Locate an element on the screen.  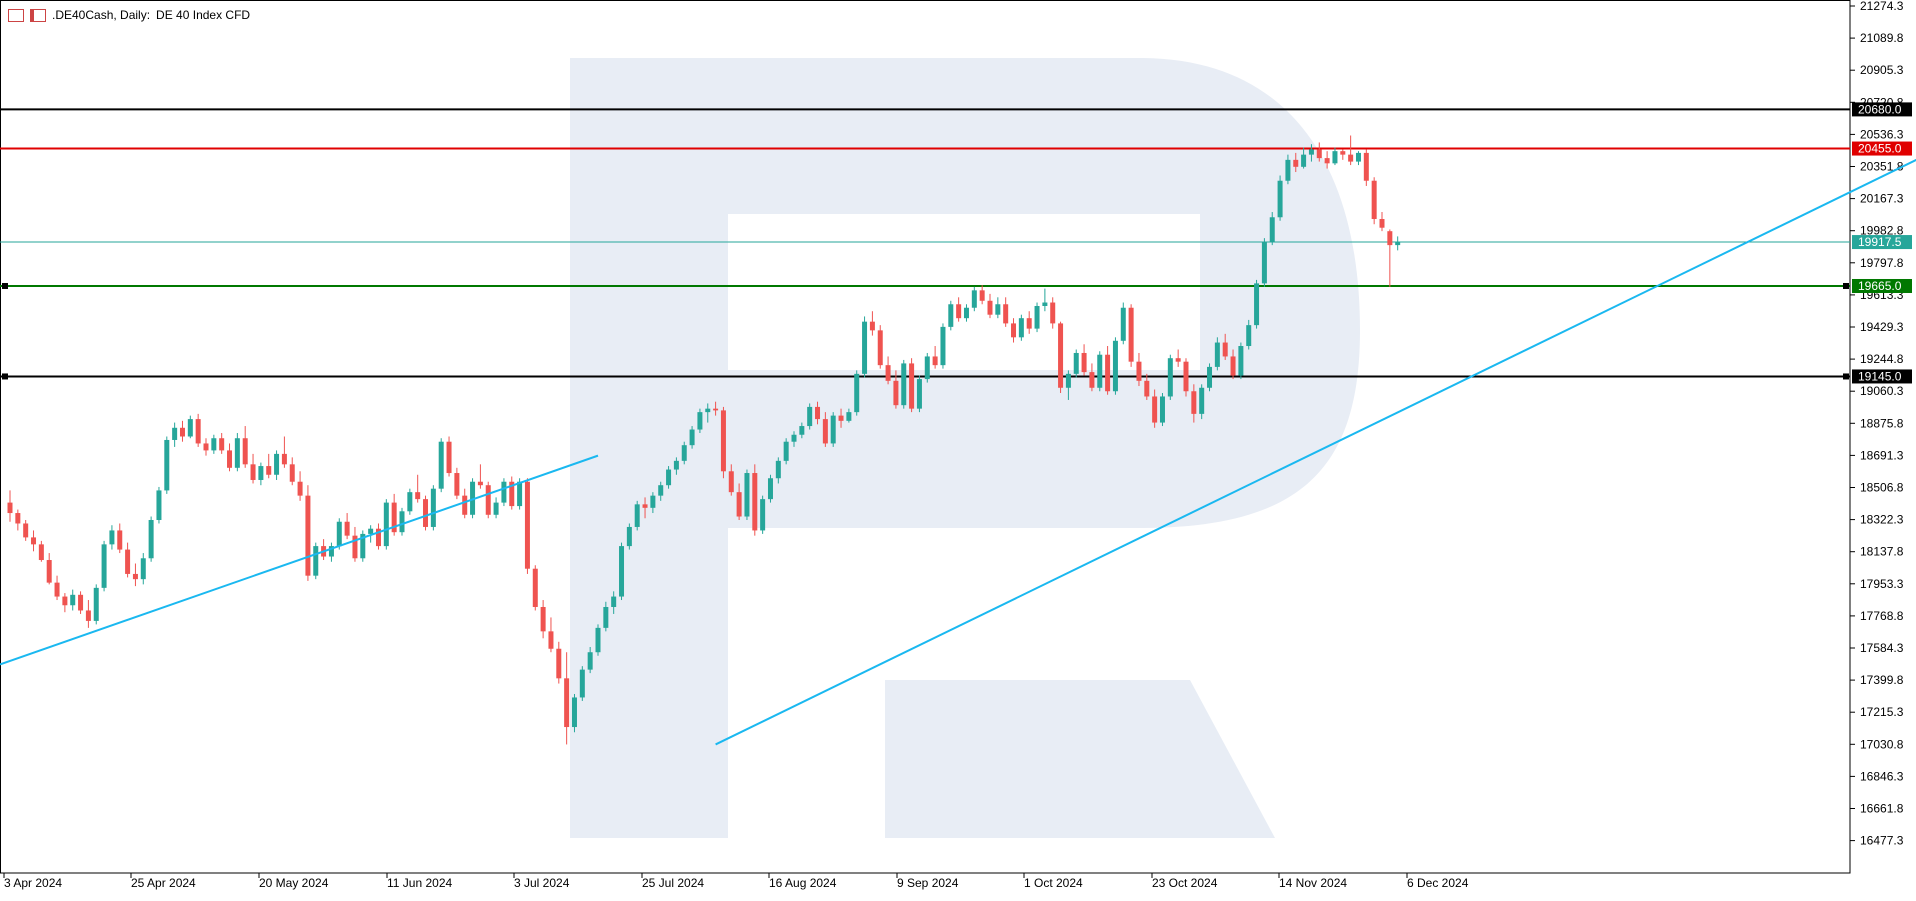
y-tick-label: 20905.3 is located at coordinates (1882, 70).